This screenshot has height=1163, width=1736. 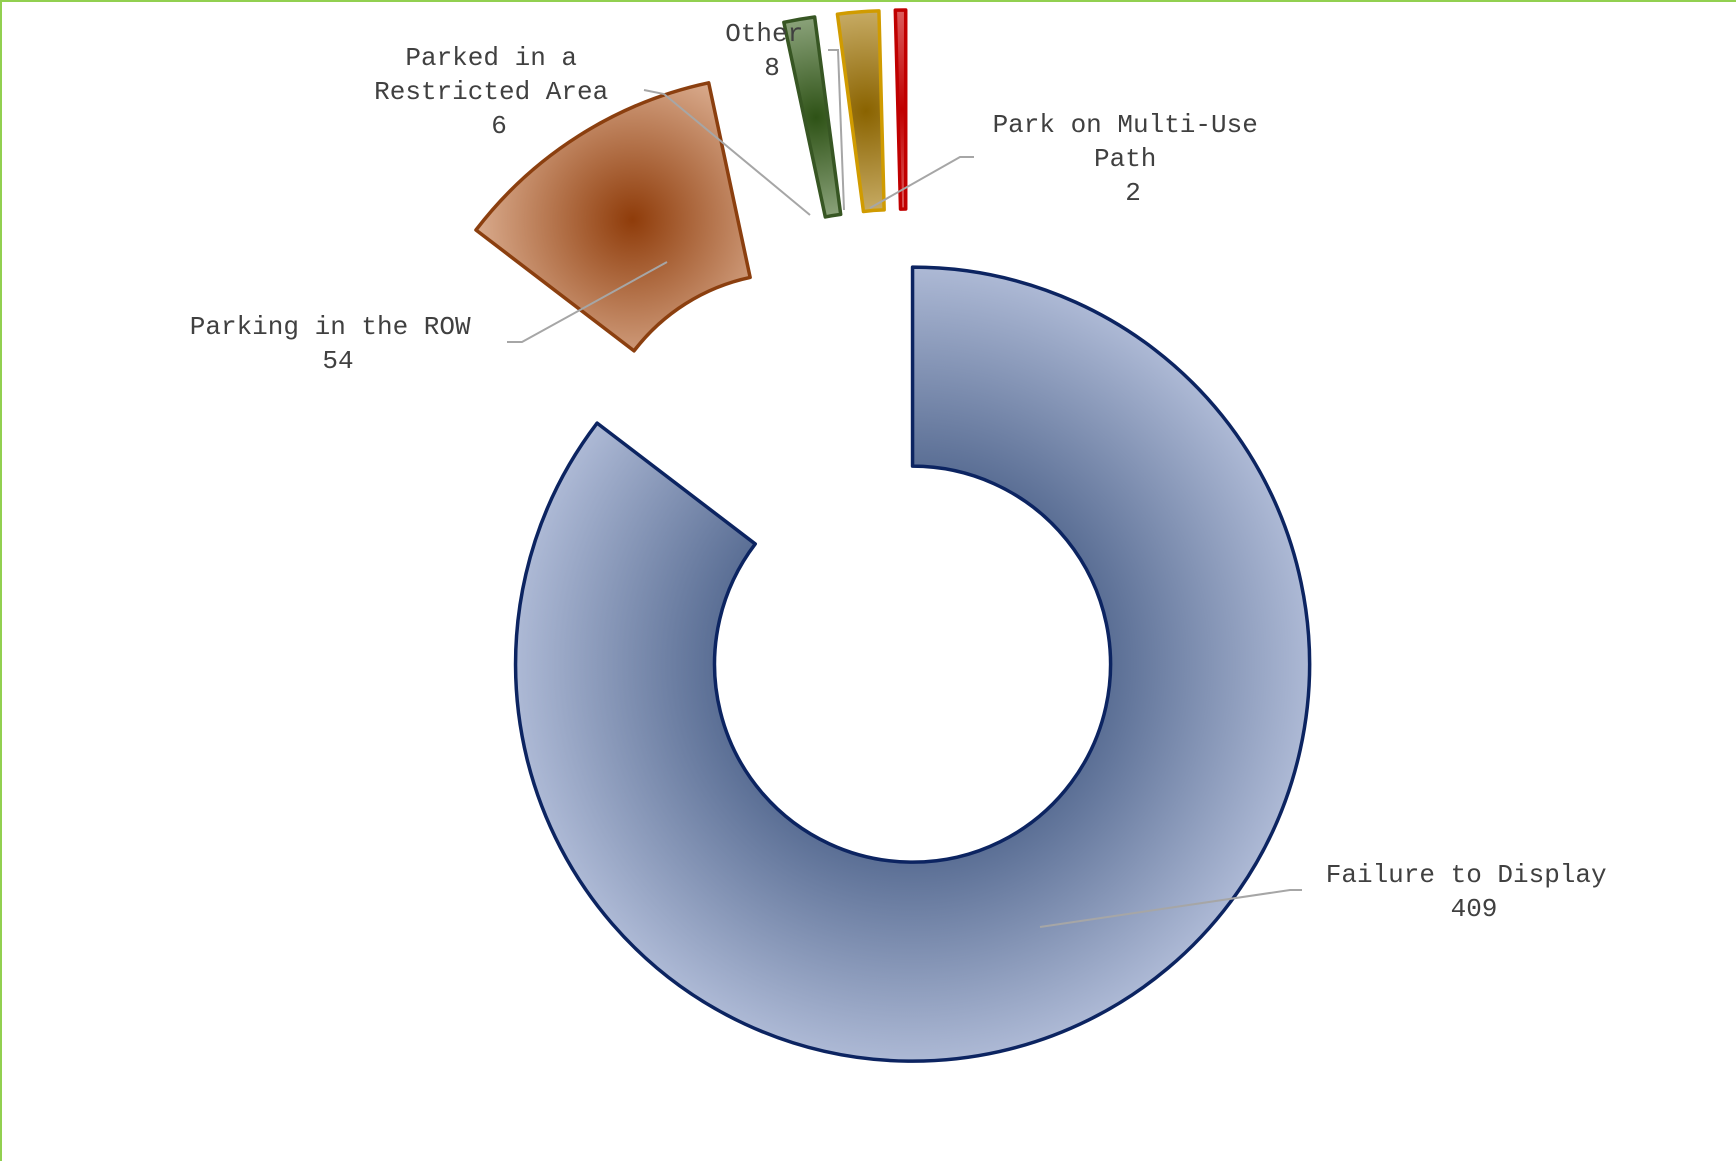 What do you see at coordinates (764, 34) in the screenshot?
I see `data-label-other-name: Other` at bounding box center [764, 34].